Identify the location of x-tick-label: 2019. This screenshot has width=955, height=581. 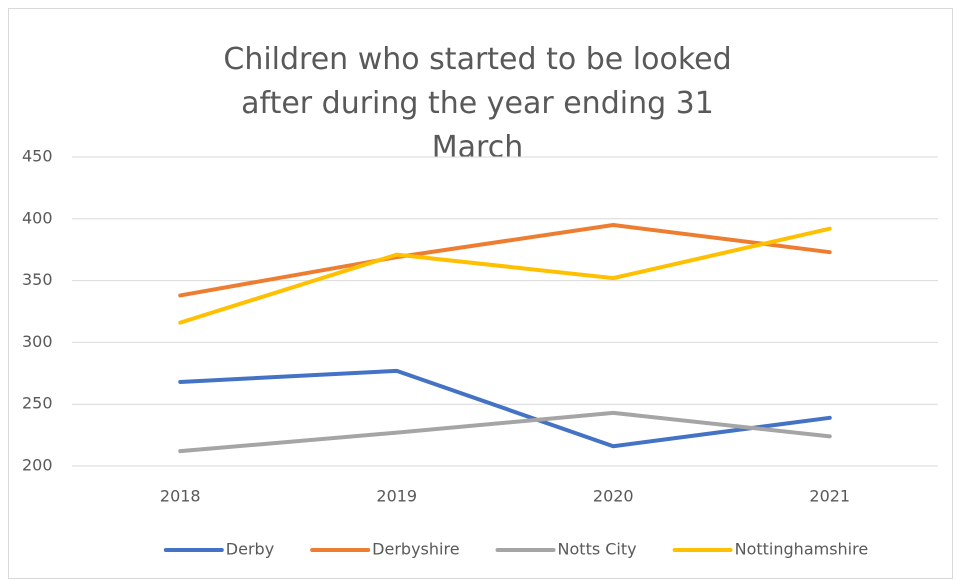
(396, 496).